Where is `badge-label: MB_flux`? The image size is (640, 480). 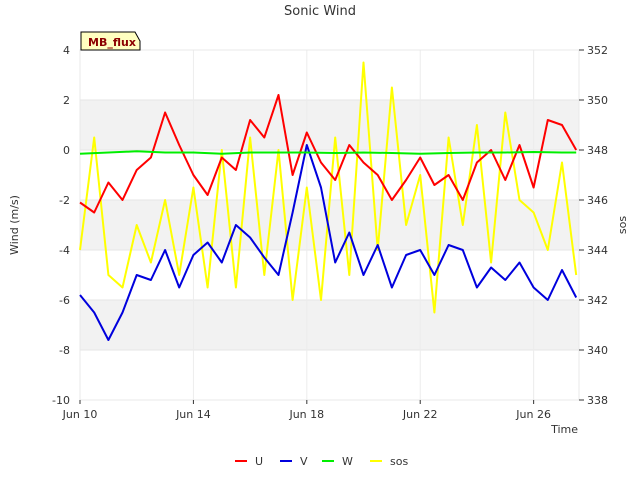 badge-label: MB_flux is located at coordinates (112, 42).